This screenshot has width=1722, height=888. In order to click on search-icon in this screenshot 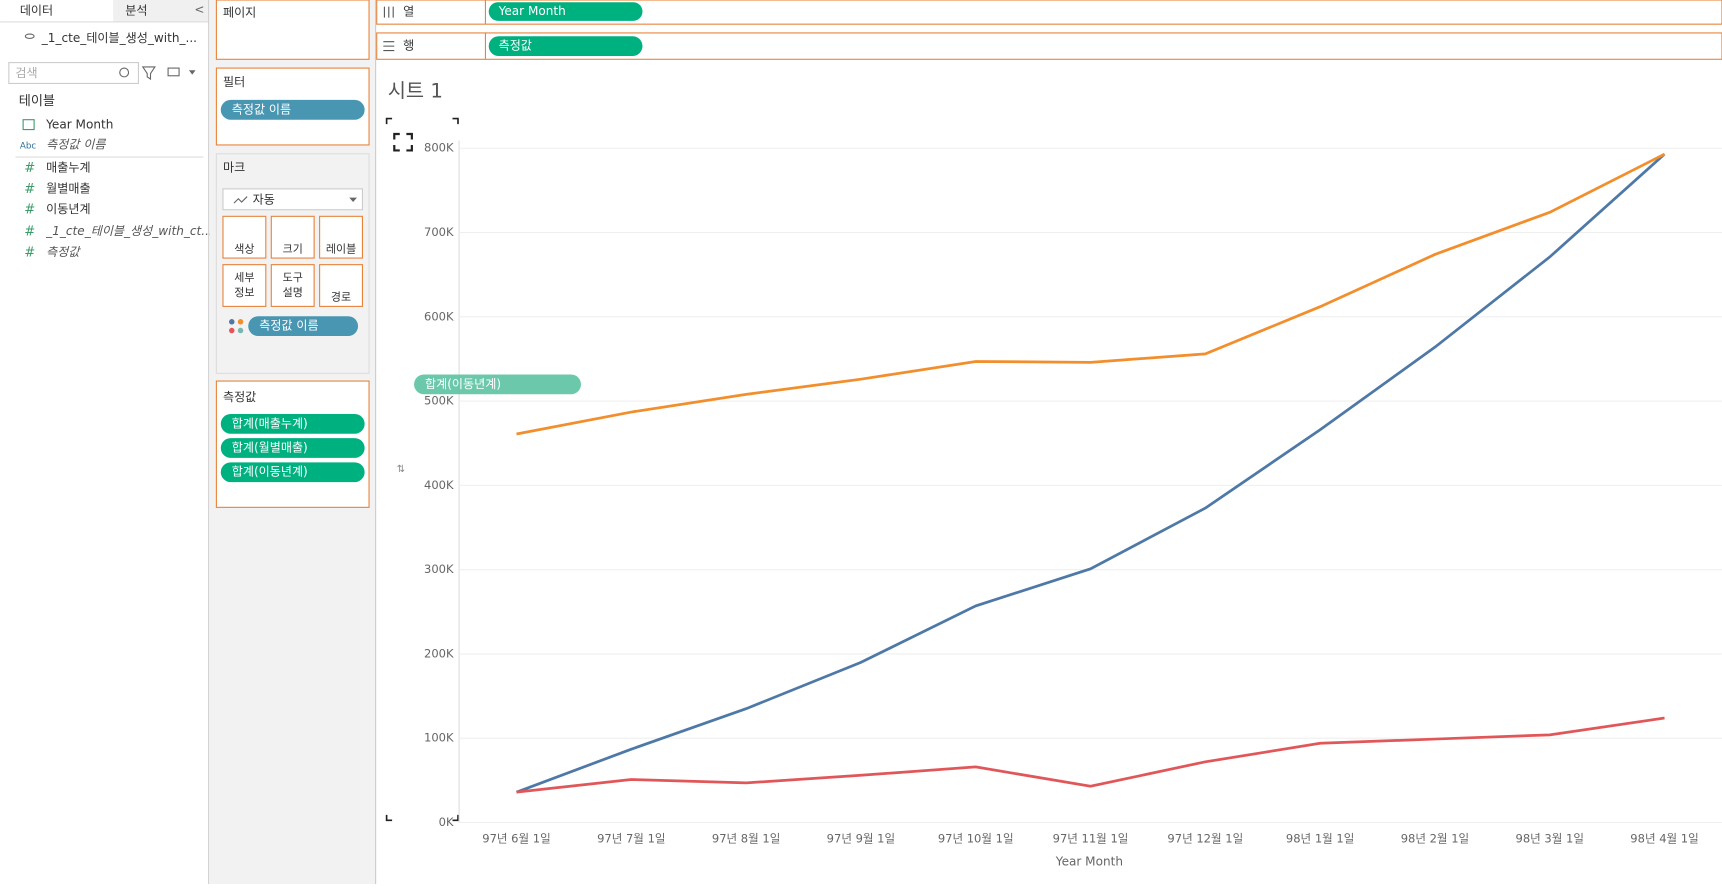, I will do `click(124, 72)`.